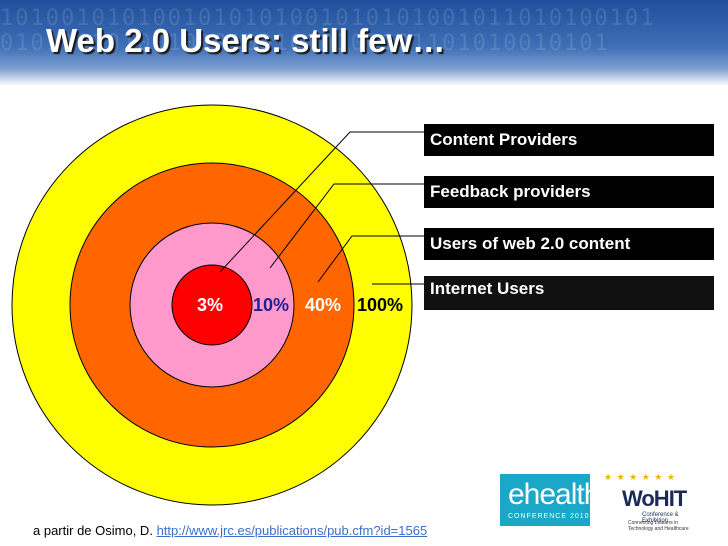 This screenshot has width=728, height=546. I want to click on ehealth-logo-text: ehealth, so click(554, 494).